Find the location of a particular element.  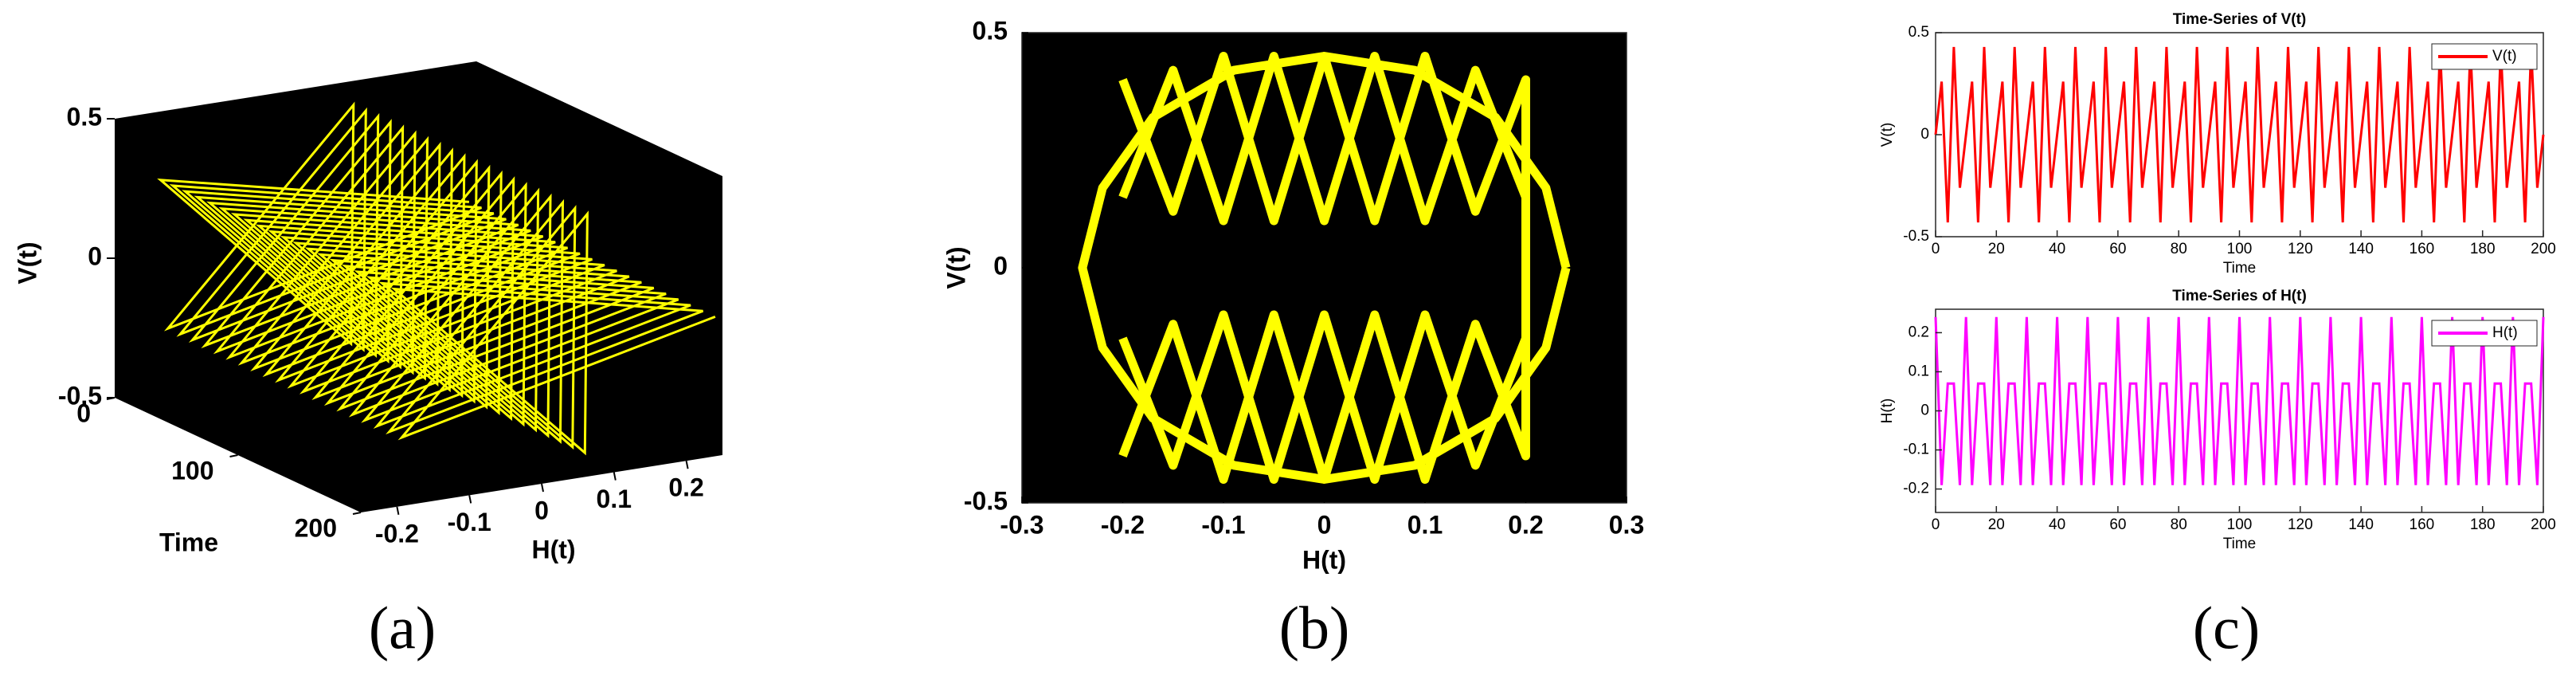

phase-curve is located at coordinates (1324, 268).